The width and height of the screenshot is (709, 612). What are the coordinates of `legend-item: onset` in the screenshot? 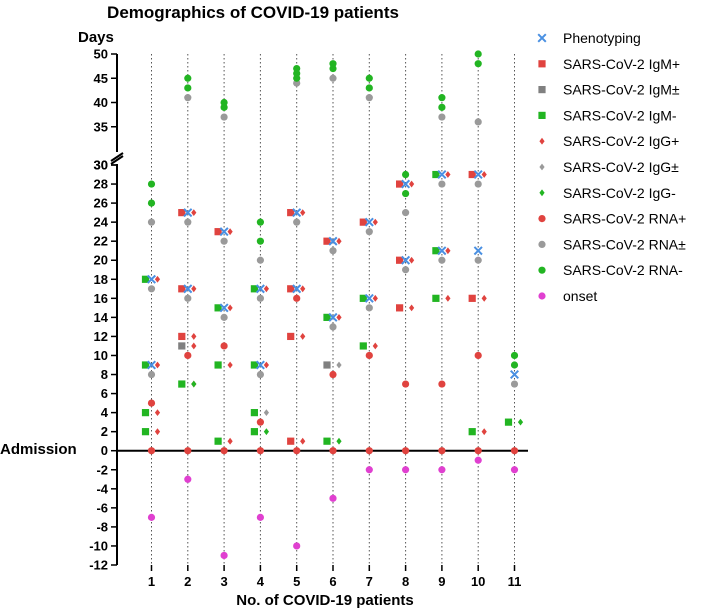 It's located at (567, 296).